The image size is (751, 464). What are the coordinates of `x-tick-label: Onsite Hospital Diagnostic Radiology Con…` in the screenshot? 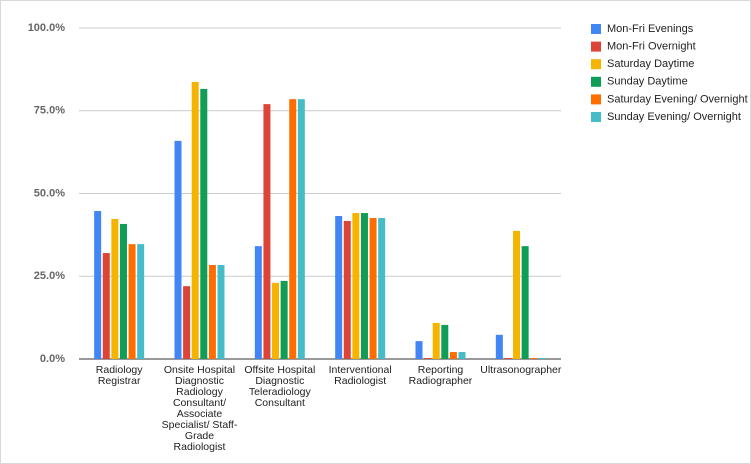 It's located at (199, 408).